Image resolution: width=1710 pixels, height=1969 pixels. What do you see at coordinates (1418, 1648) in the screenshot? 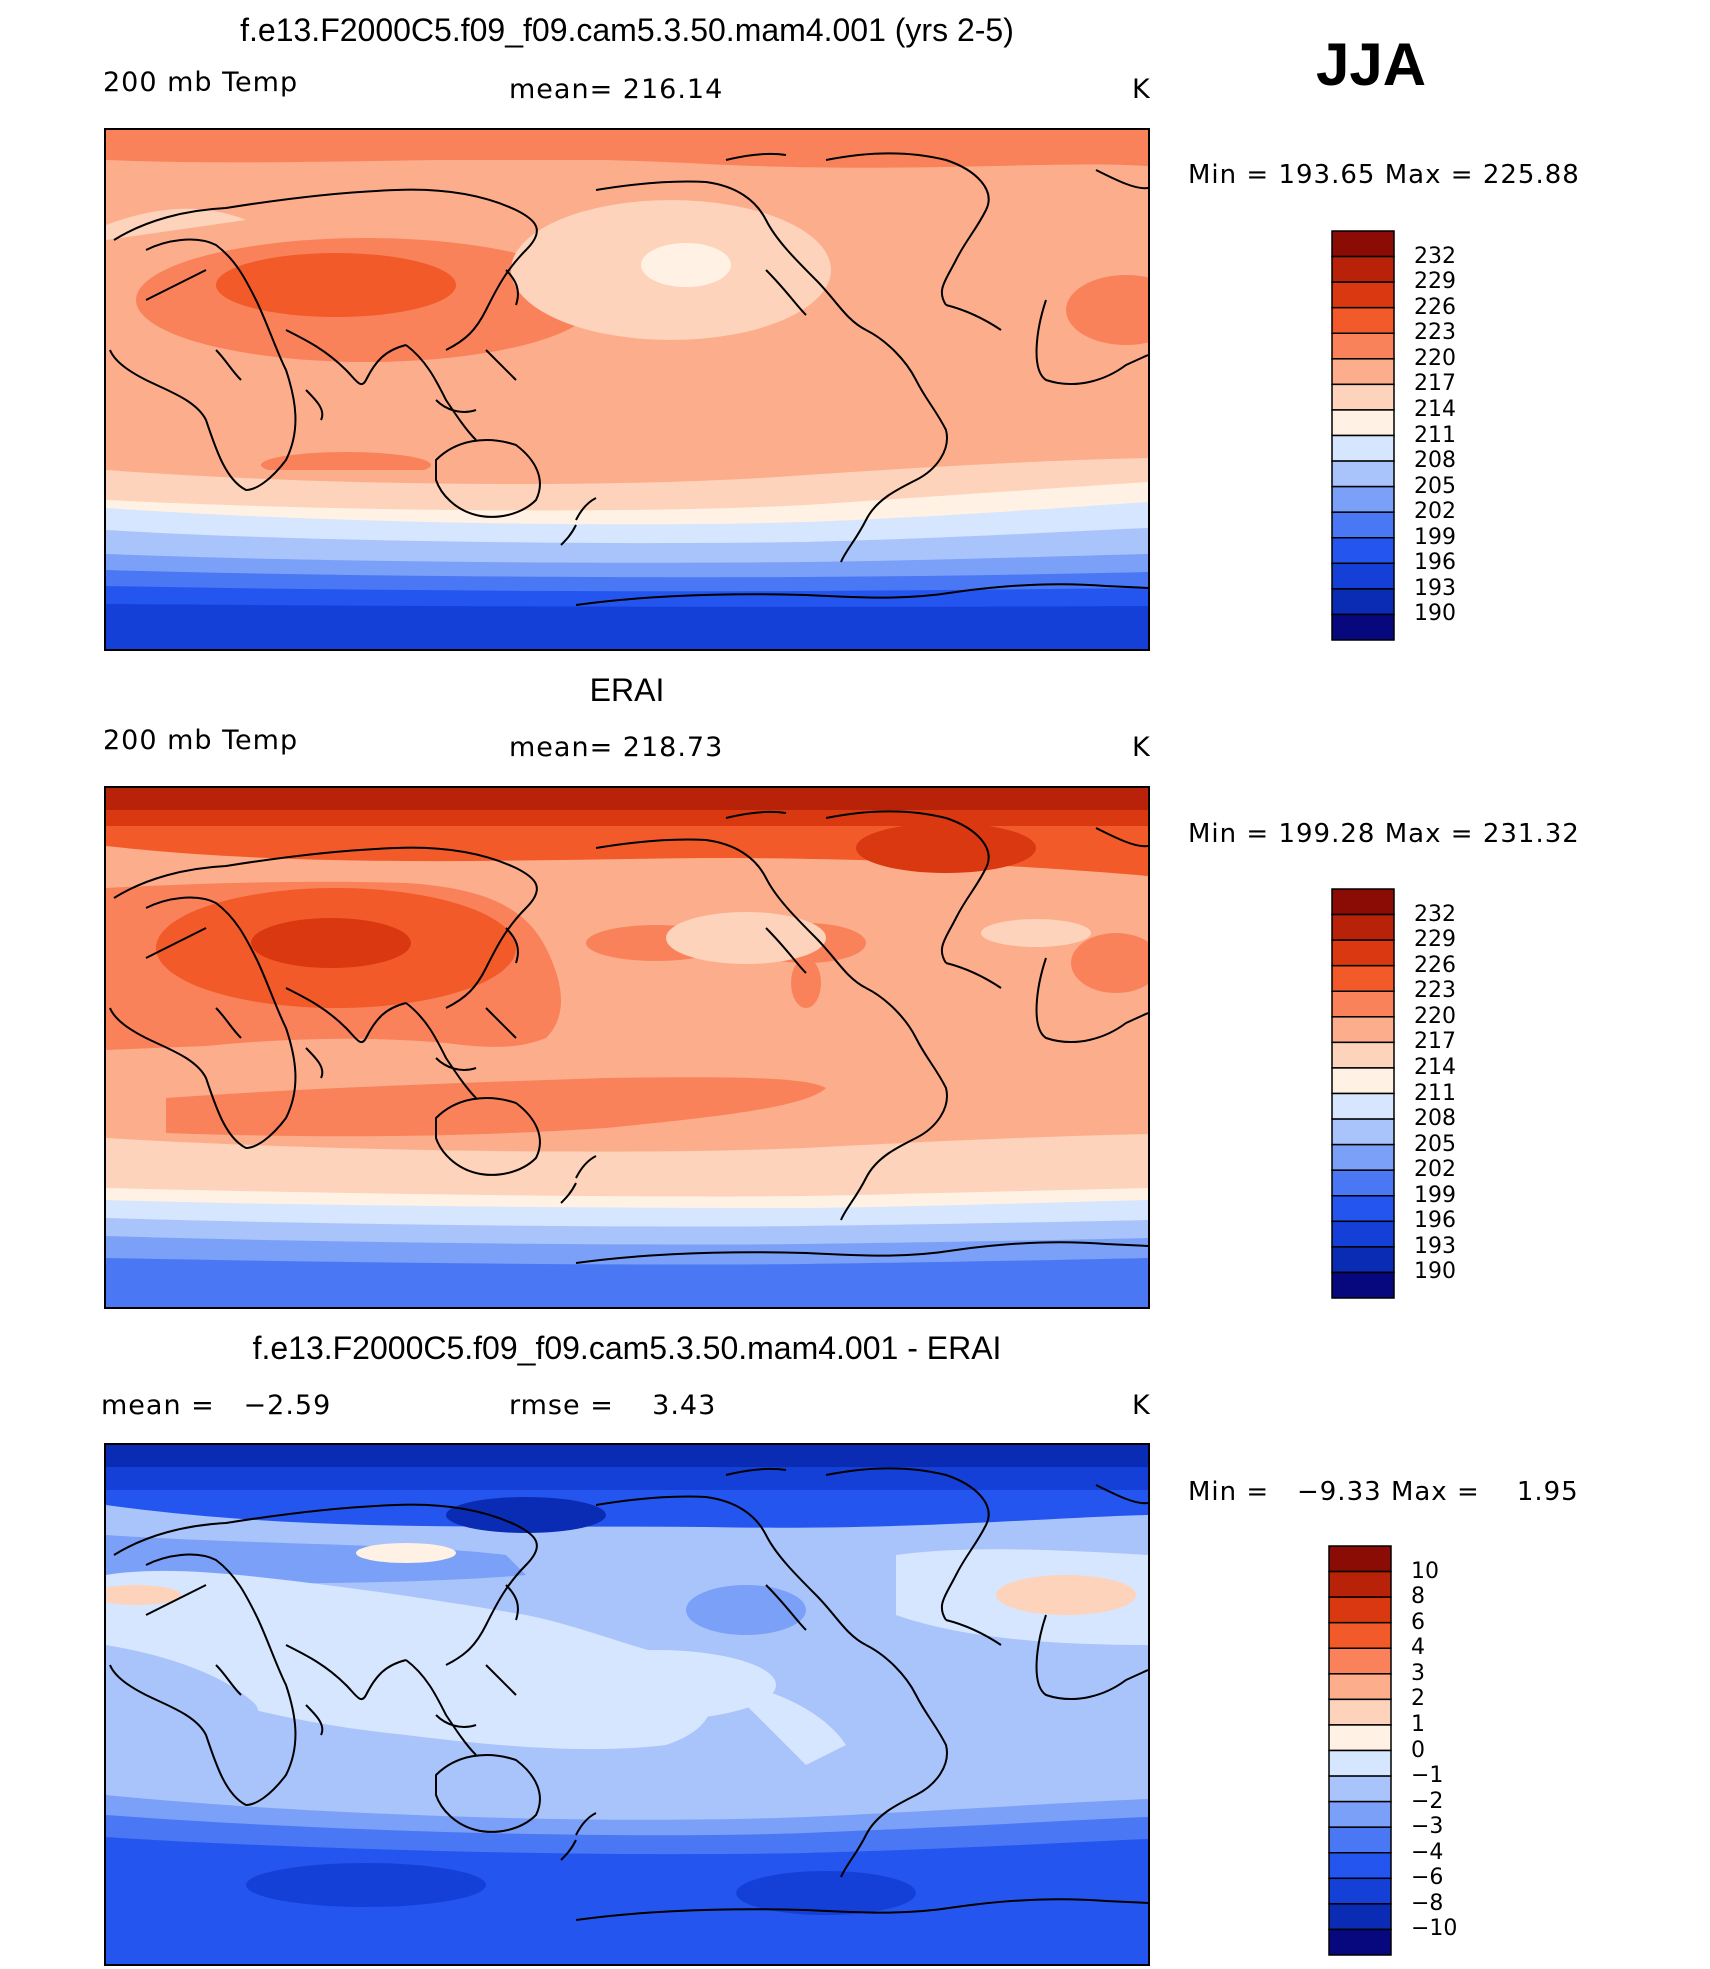
I see `colorbar-tick-label: 4` at bounding box center [1418, 1648].